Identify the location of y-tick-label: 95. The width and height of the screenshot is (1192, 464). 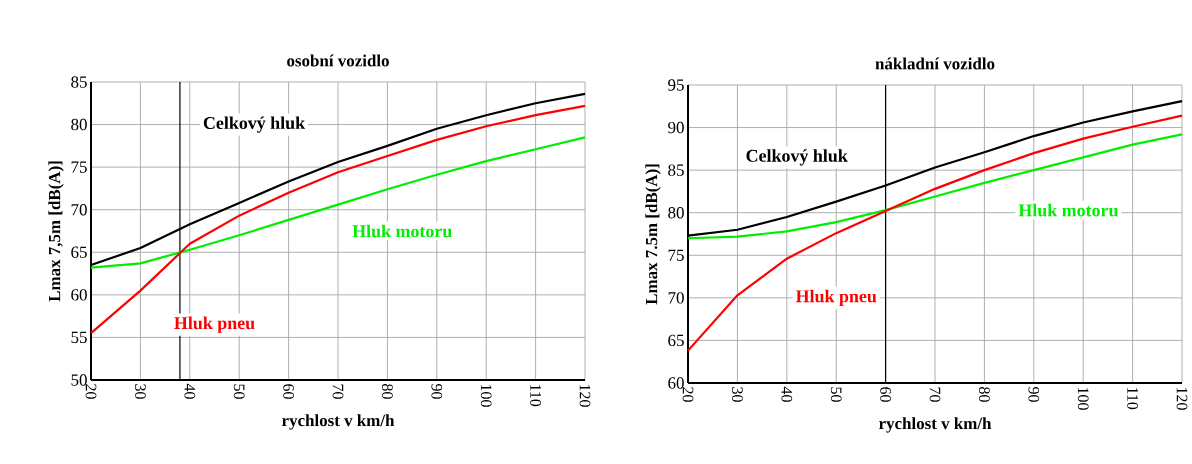
(676, 85).